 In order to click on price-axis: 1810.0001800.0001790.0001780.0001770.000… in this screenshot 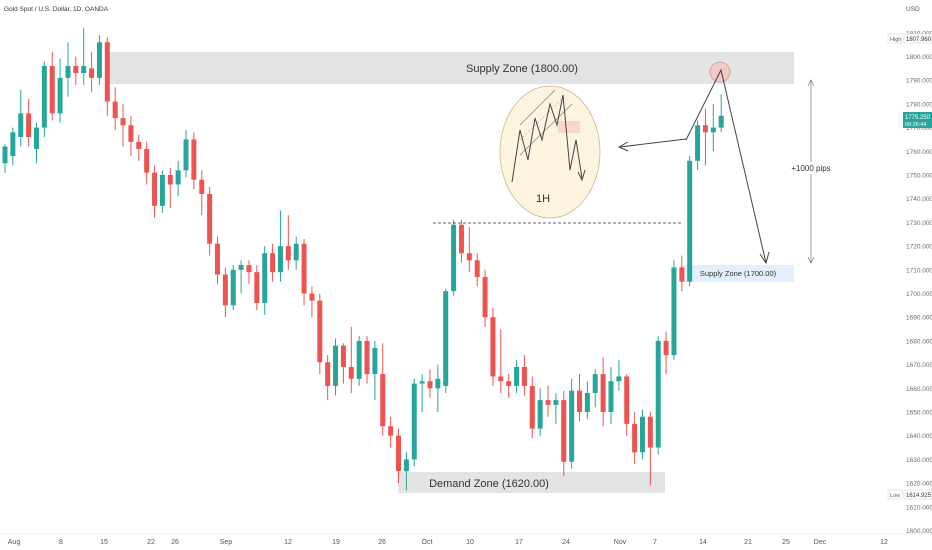, I will do `click(919, 282)`.